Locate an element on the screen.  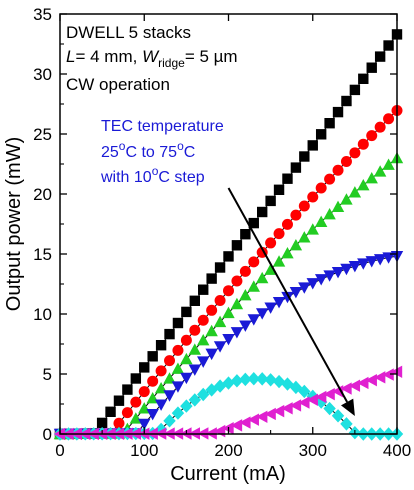
y-tick-label: 20 is located at coordinates (42, 194).